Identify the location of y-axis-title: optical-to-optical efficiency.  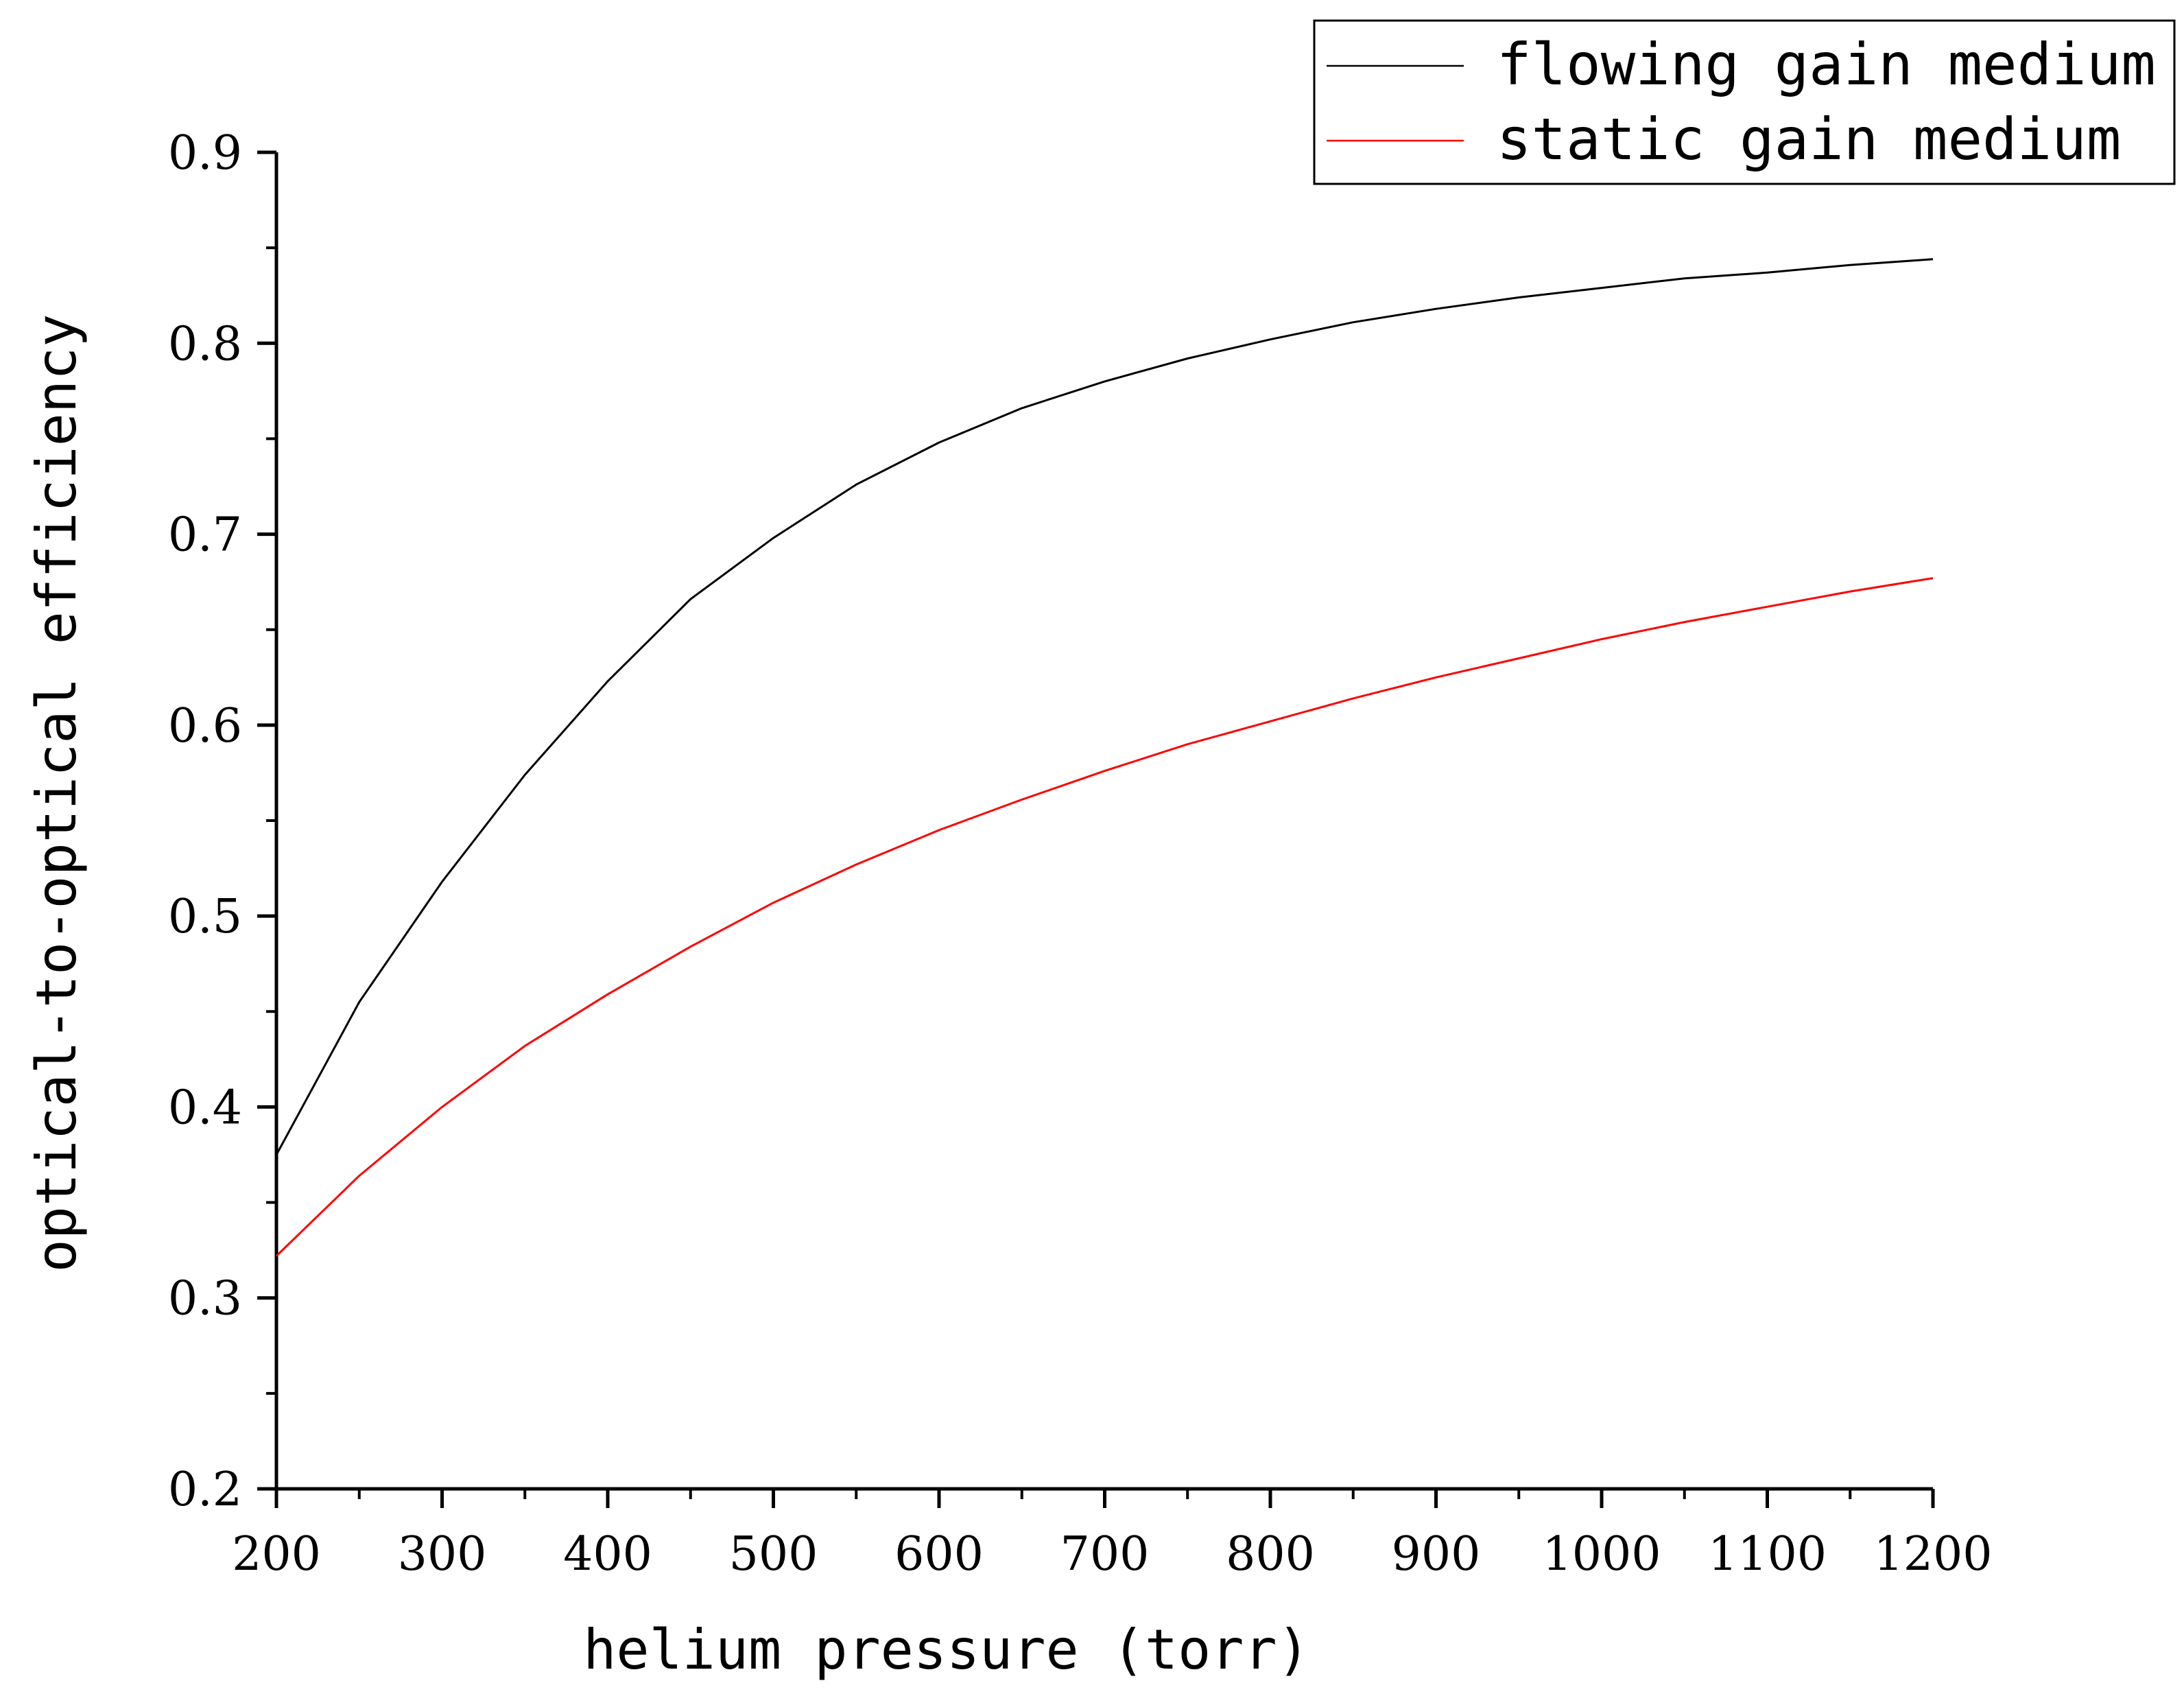
(57, 794).